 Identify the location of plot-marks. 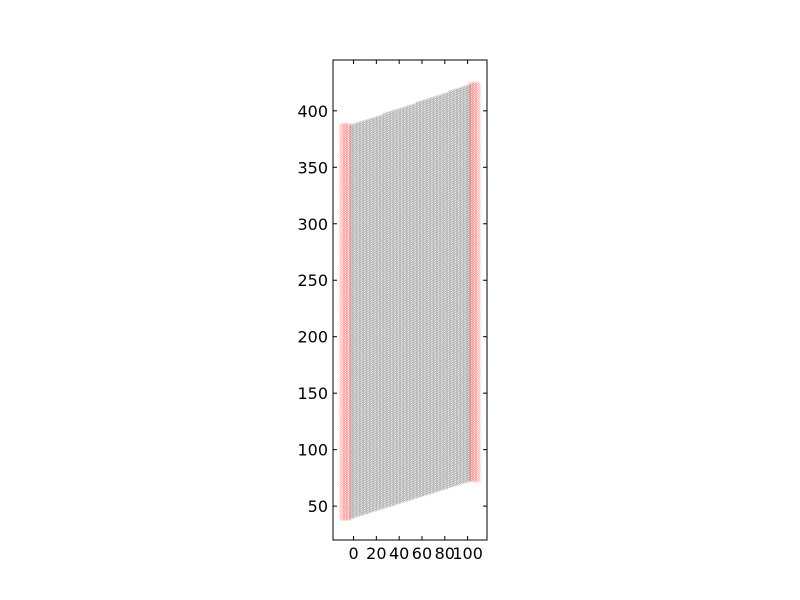
(410, 301).